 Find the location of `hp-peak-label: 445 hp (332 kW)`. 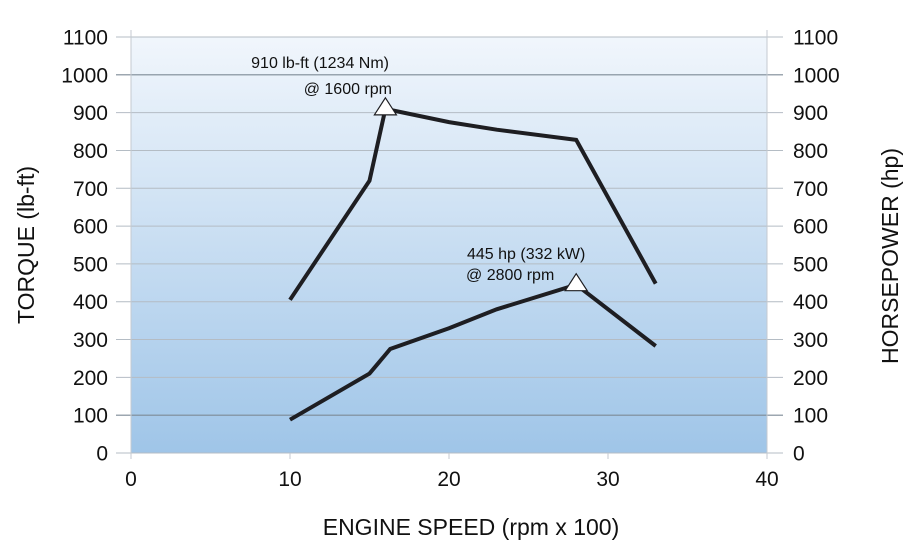

hp-peak-label: 445 hp (332 kW) is located at coordinates (526, 254).